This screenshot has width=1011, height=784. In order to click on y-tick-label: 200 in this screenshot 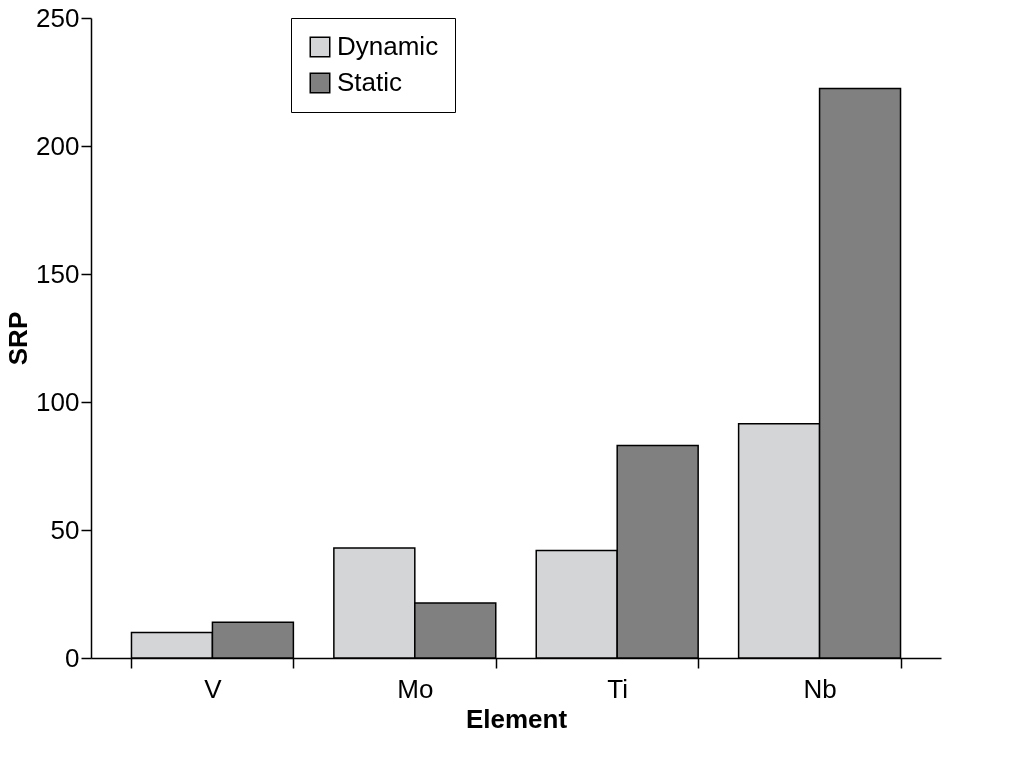, I will do `click(58, 145)`.